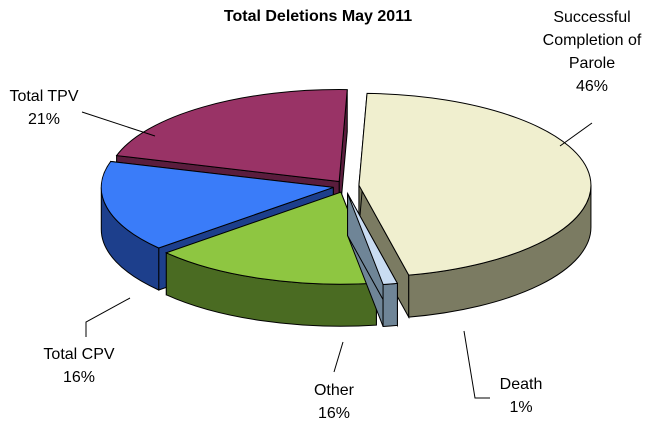  I want to click on slice-top-other, so click(271, 238).